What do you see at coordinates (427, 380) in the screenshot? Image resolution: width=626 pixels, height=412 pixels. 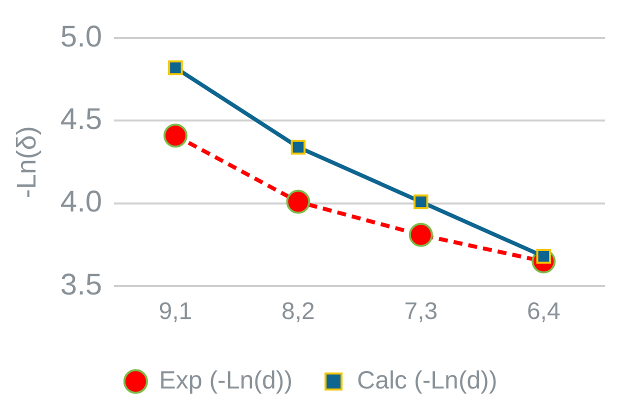 I see `legend-label: Calc (-Ln(d))` at bounding box center [427, 380].